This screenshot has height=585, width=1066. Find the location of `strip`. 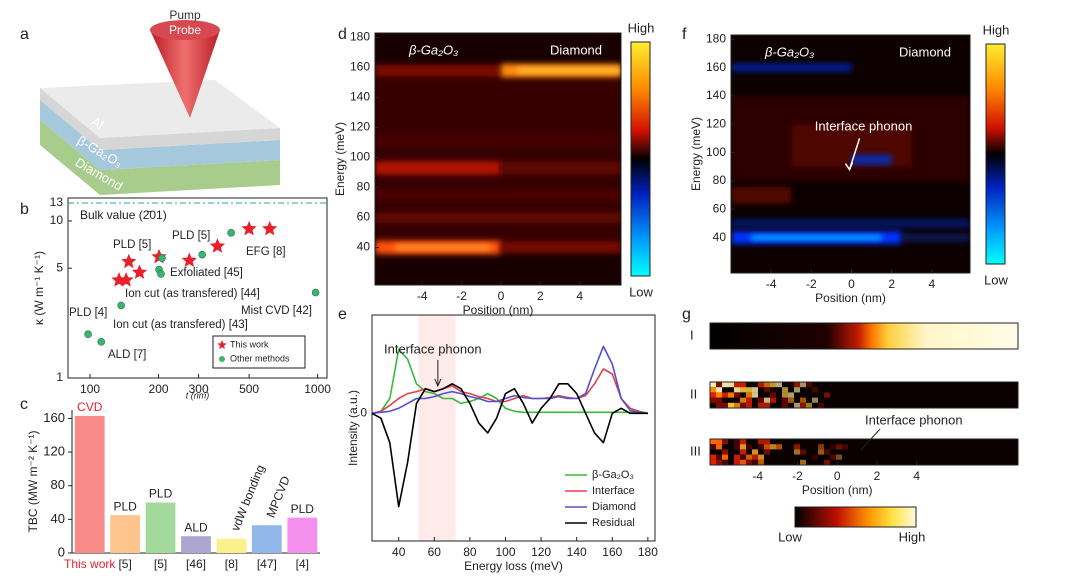

strip is located at coordinates (864, 336).